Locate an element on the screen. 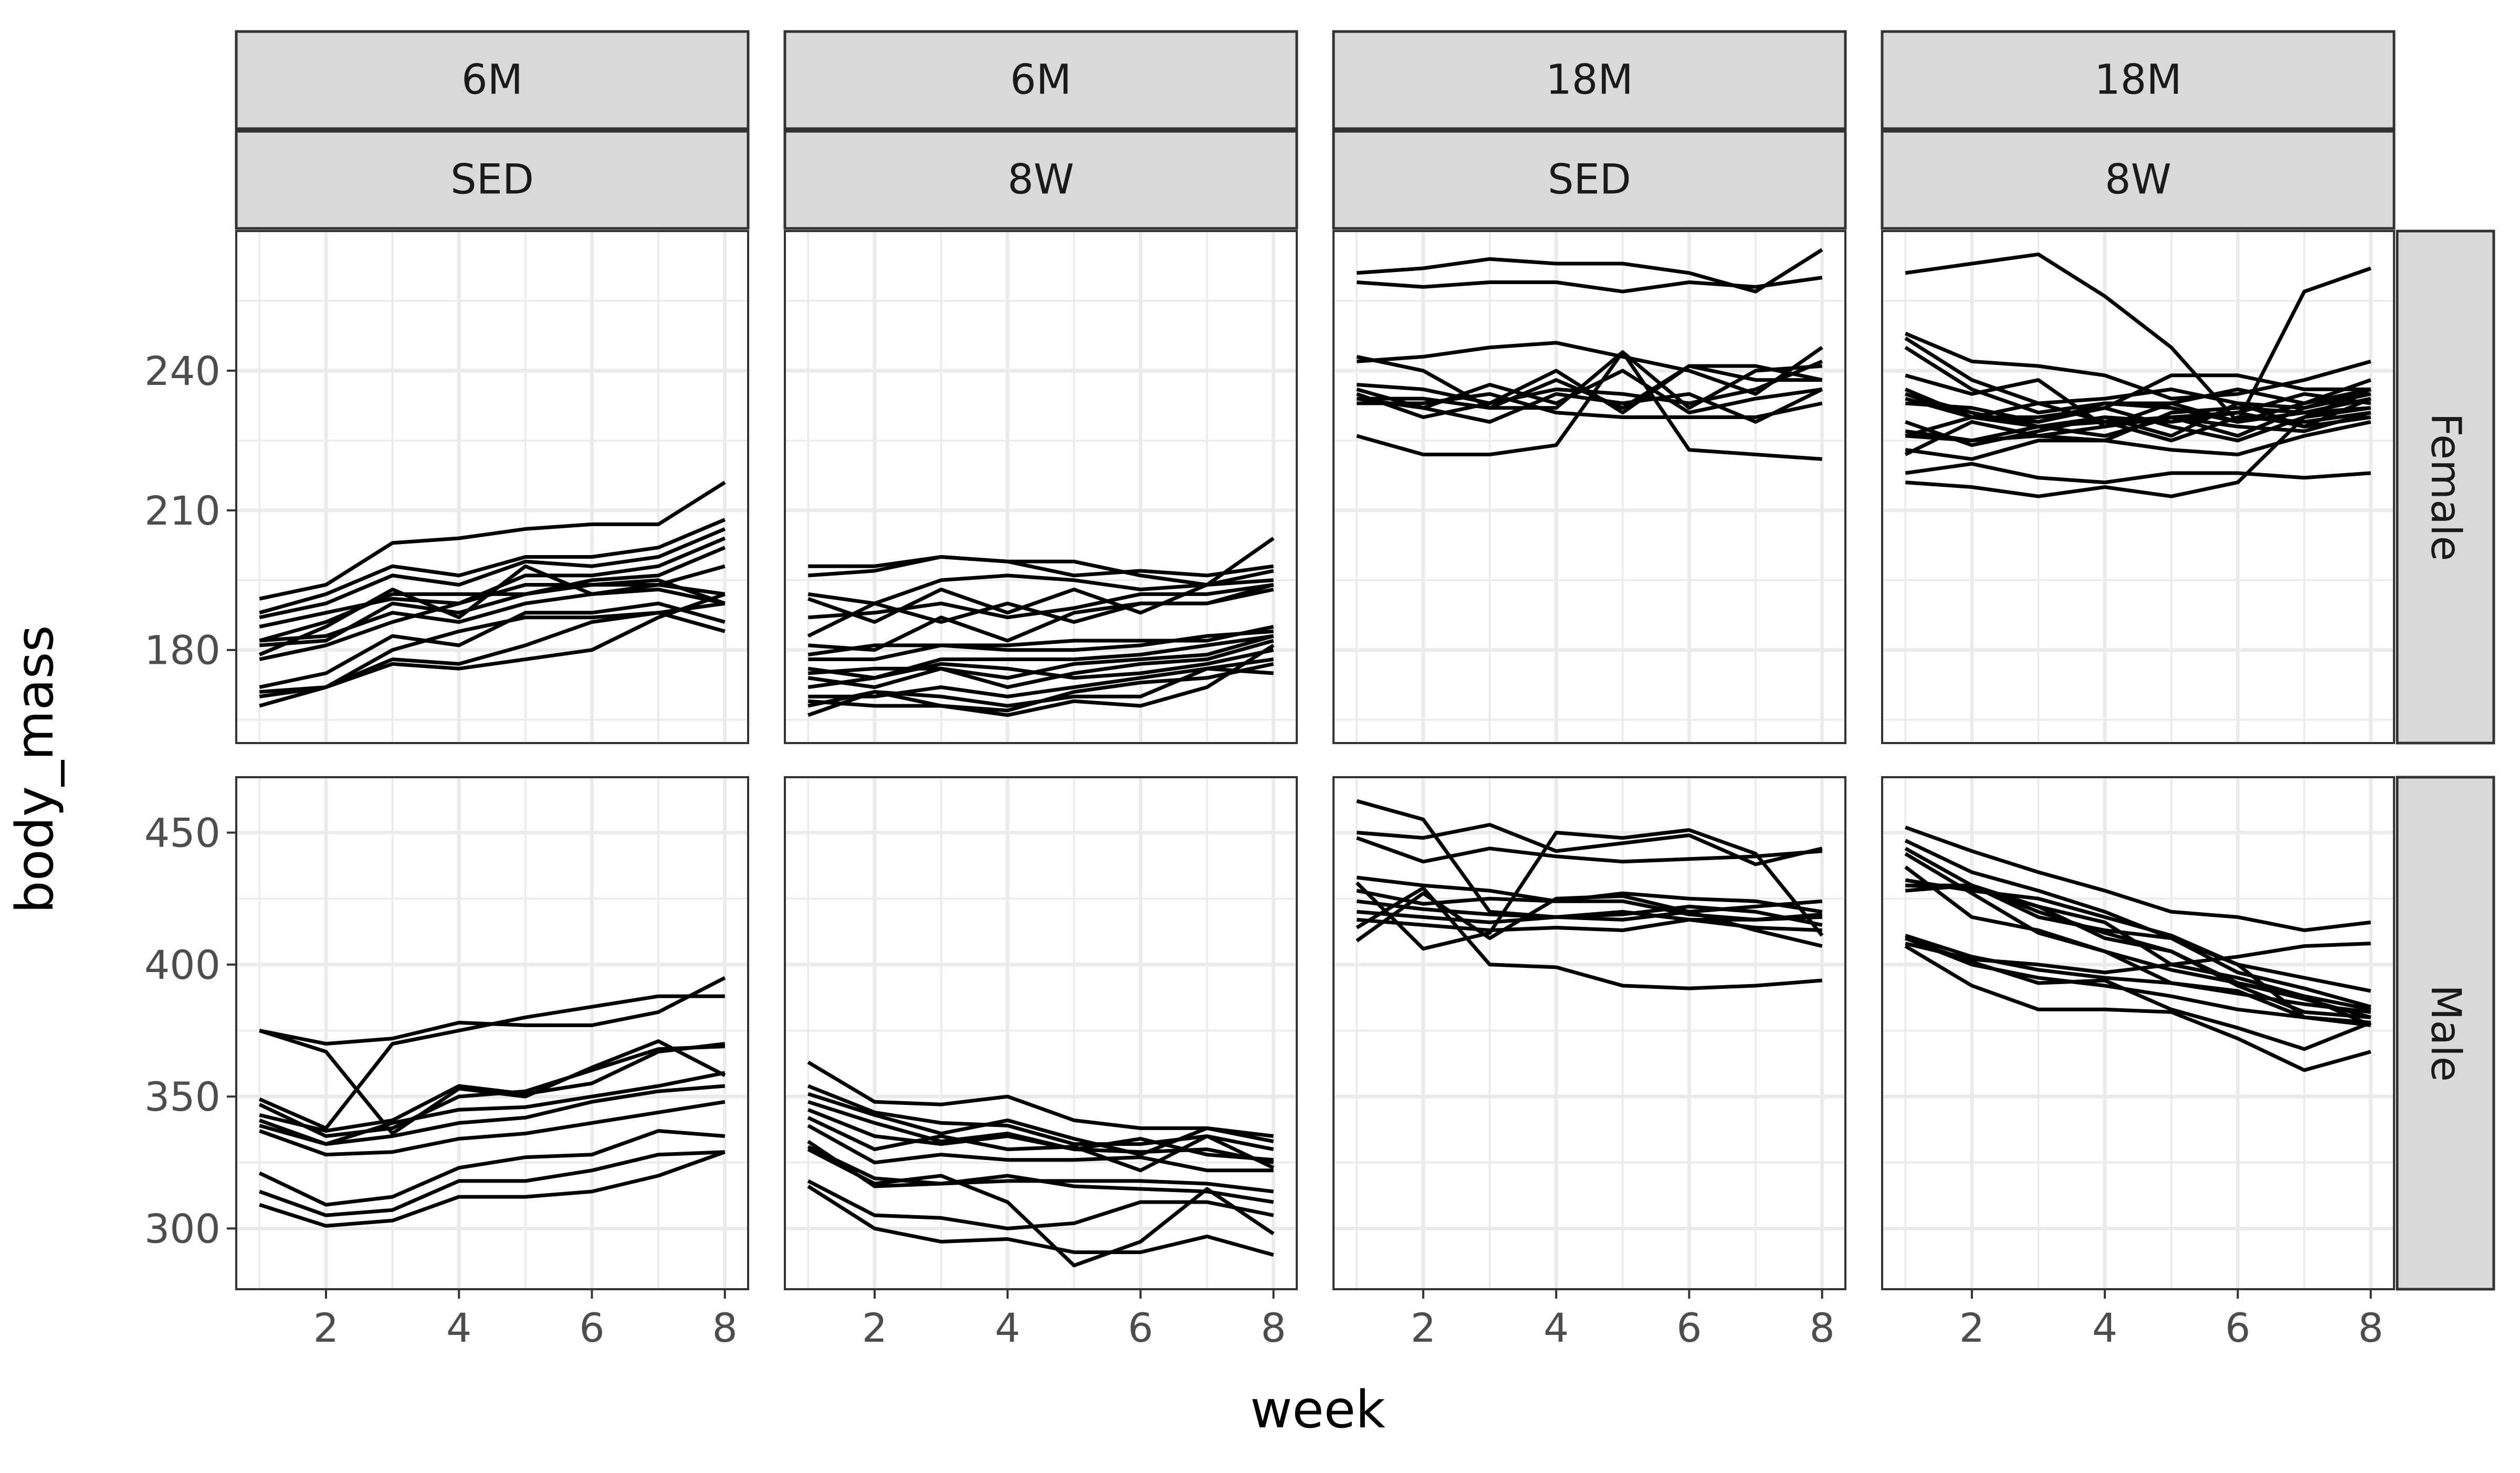 The height and width of the screenshot is (1473, 2520). y-tick-label: 180 is located at coordinates (182, 650).